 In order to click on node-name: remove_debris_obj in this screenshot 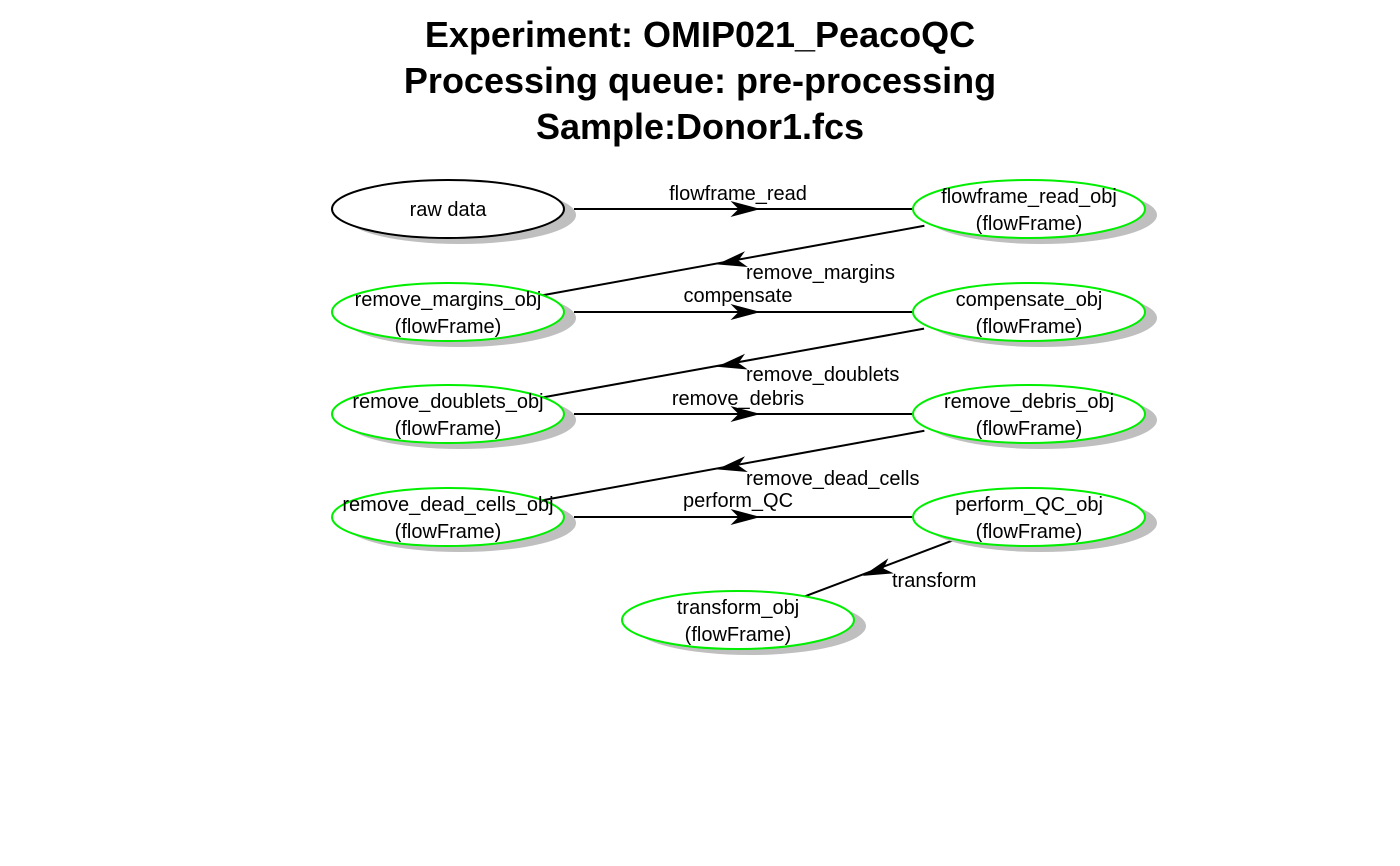, I will do `click(1029, 402)`.